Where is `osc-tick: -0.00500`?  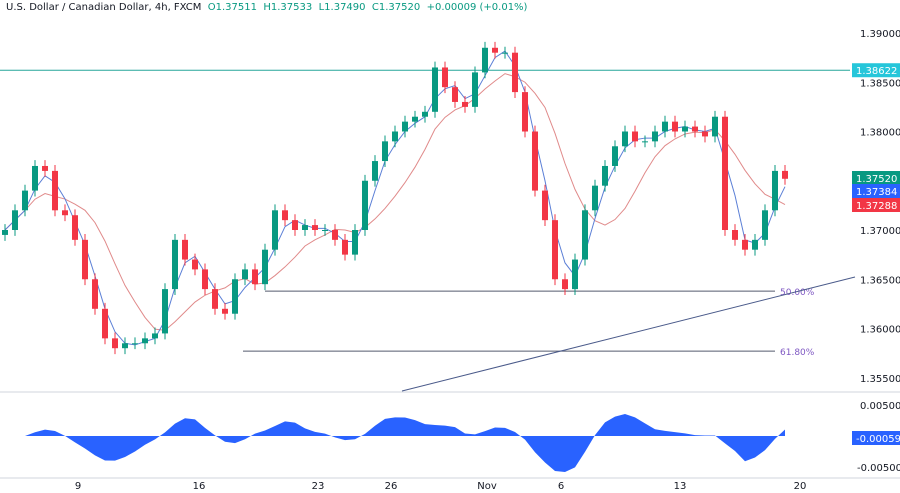 osc-tick: -0.00500 is located at coordinates (878, 468).